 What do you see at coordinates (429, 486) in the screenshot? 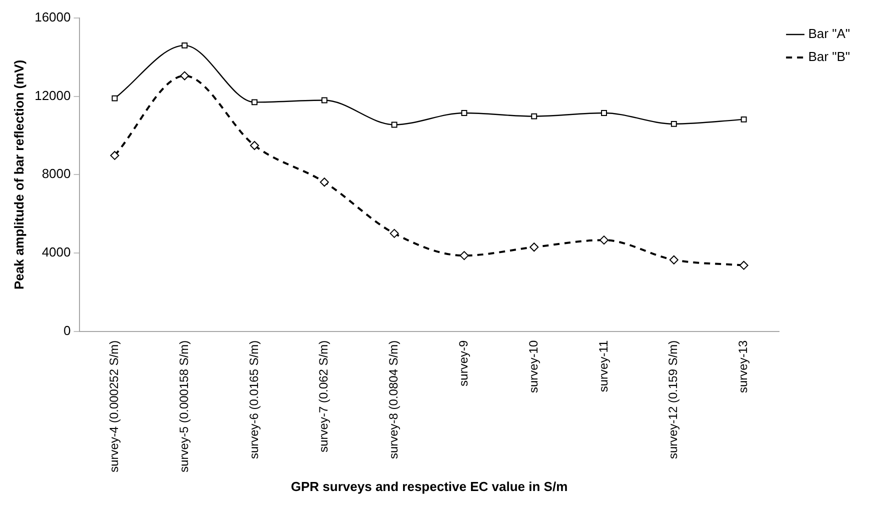
I see `x-axis-title: GPR surveys and respective EC value in S/m` at bounding box center [429, 486].